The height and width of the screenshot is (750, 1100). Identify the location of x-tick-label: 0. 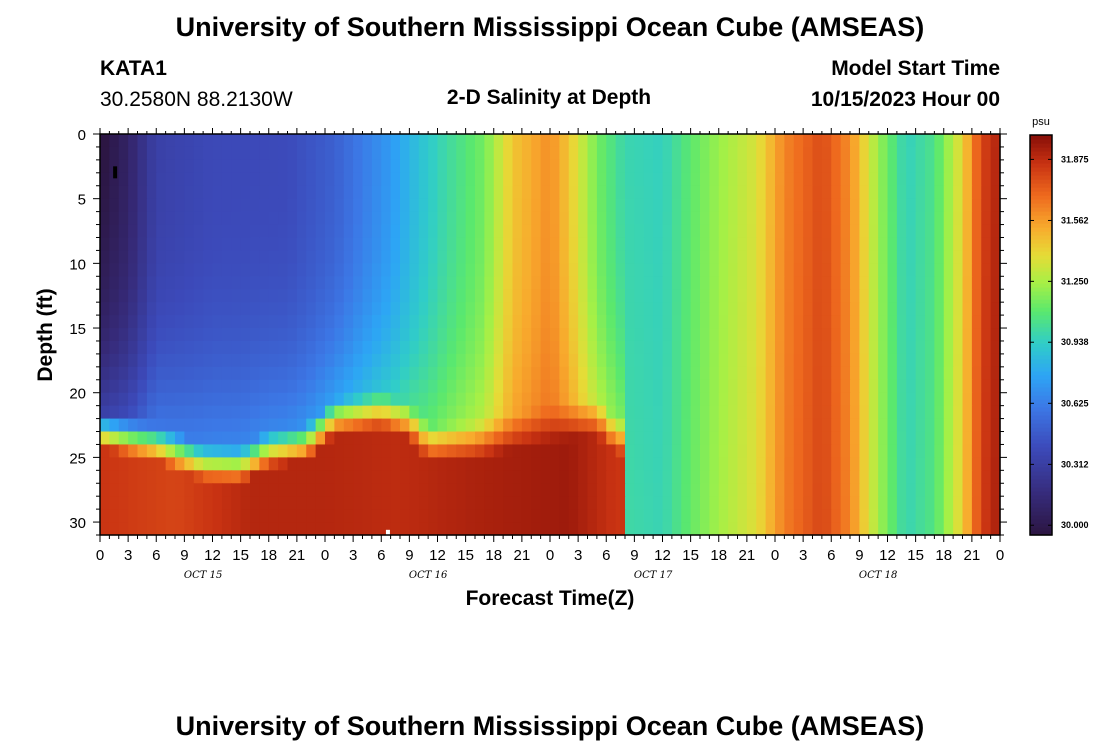
(550, 555).